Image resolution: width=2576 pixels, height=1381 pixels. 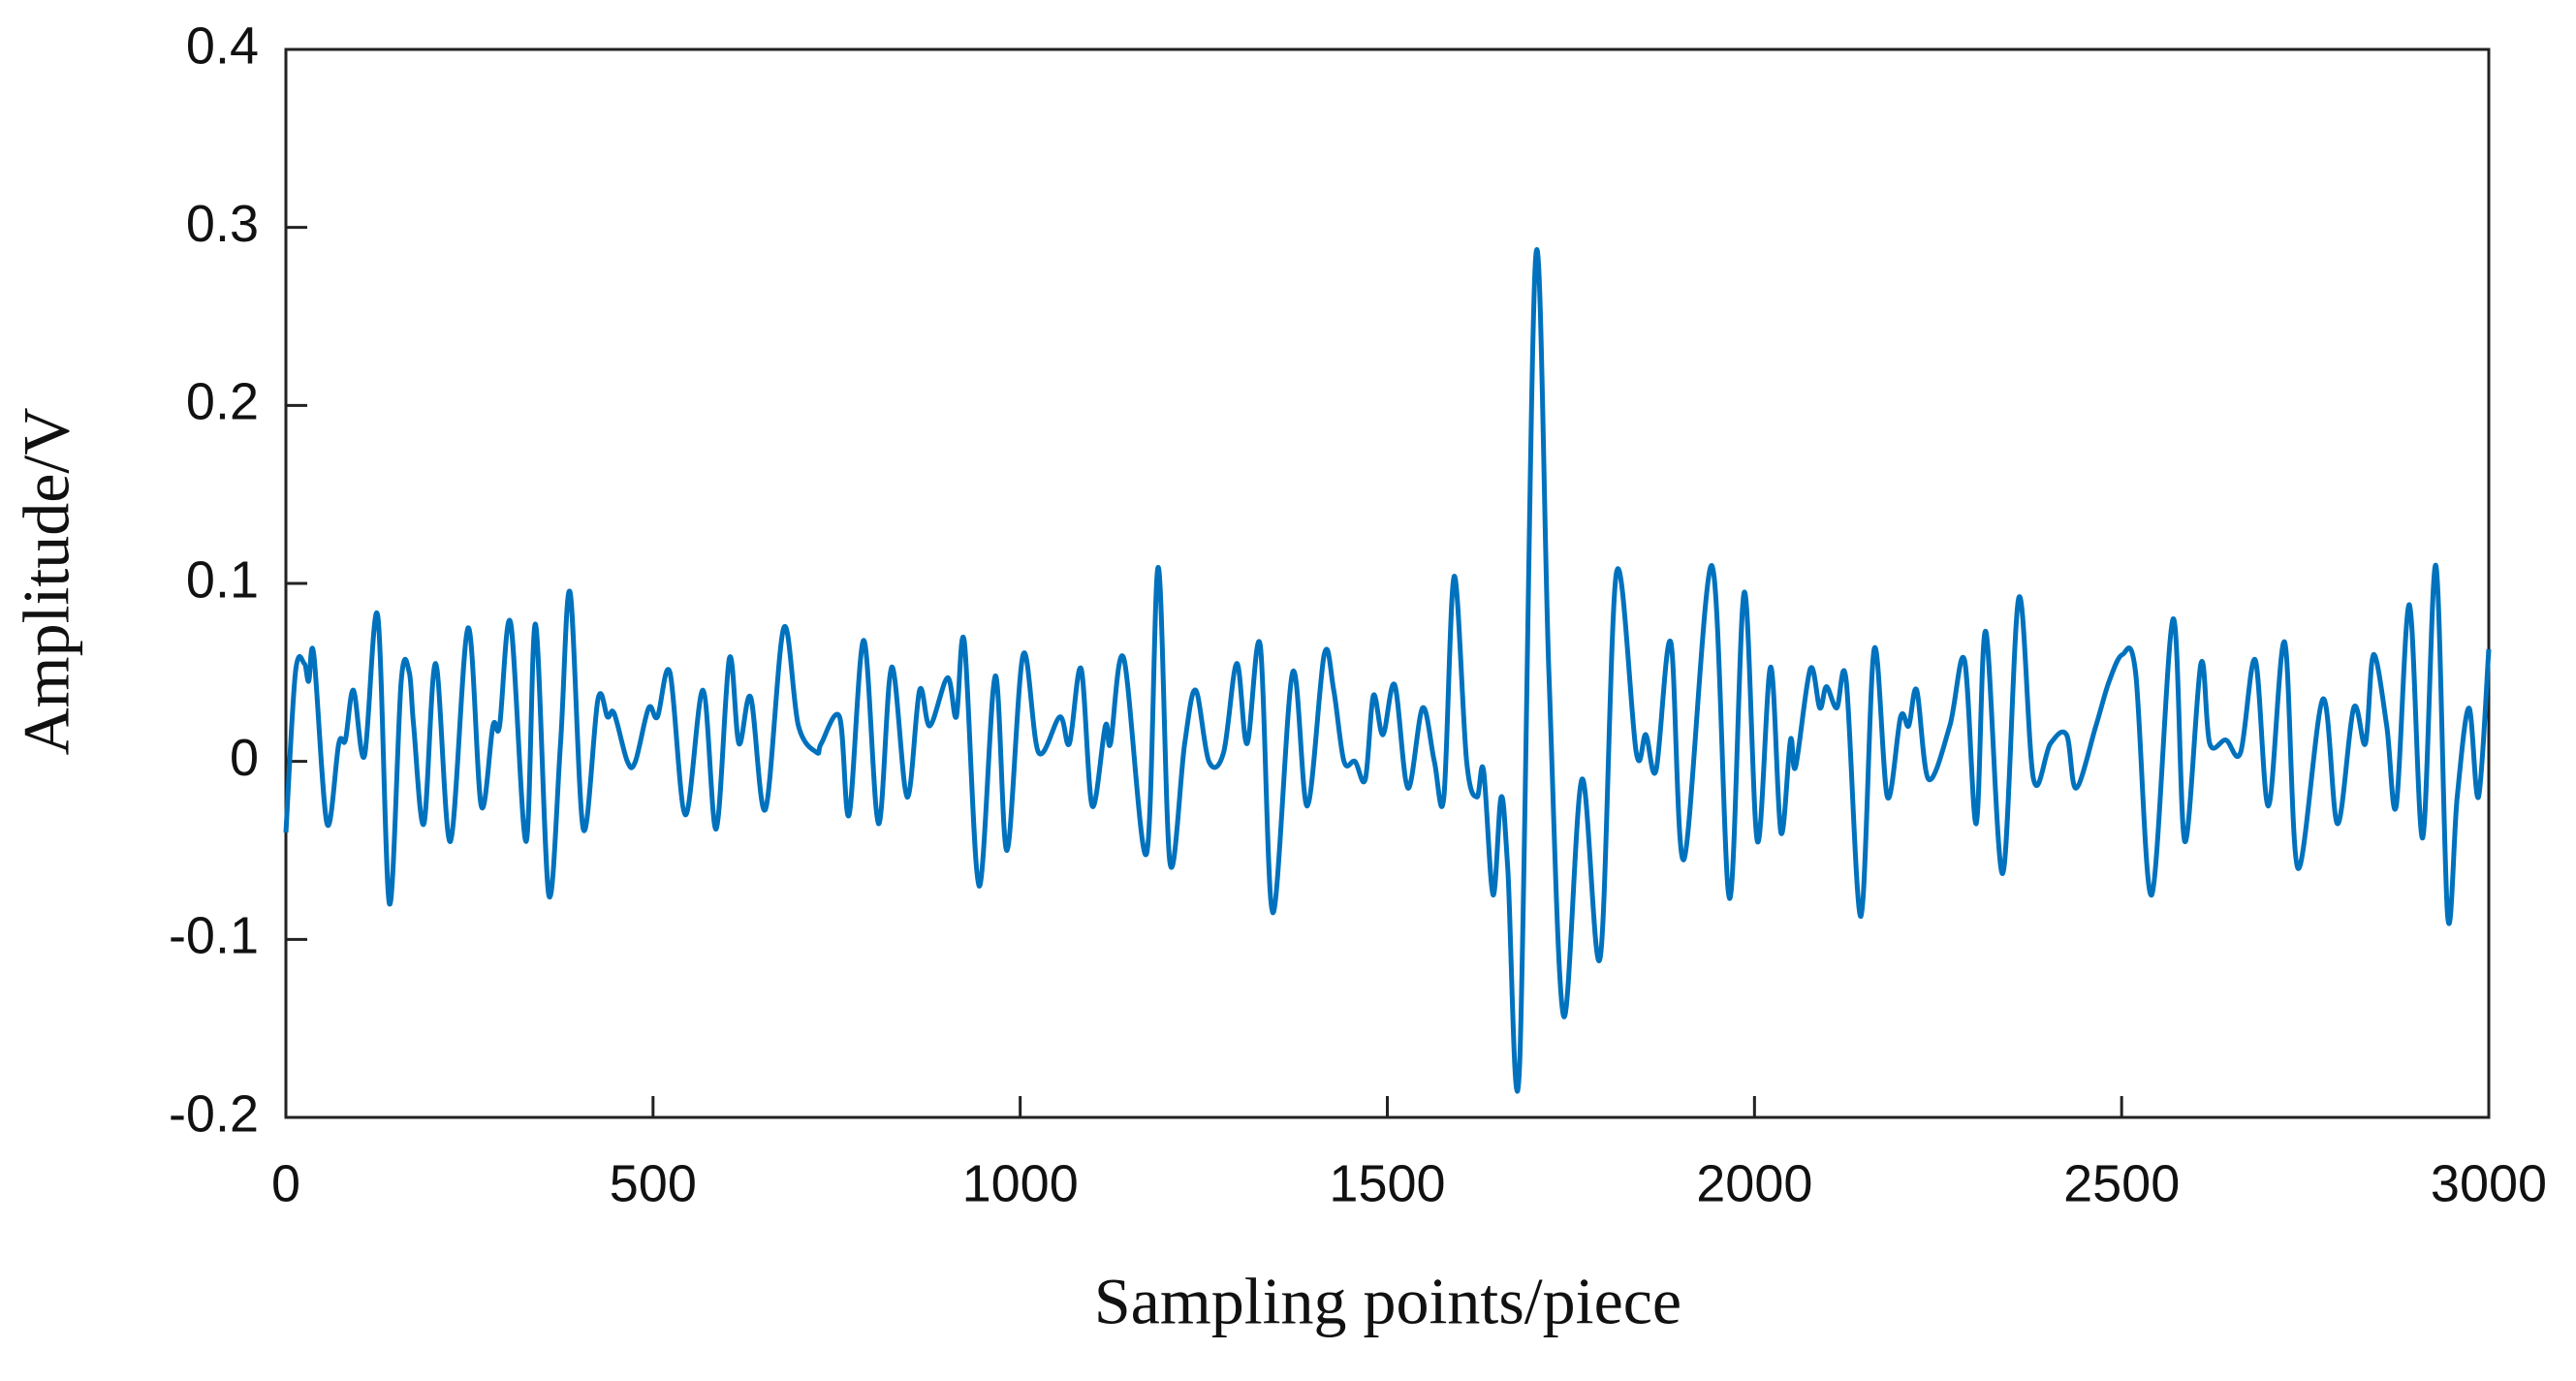 I want to click on y-tick-label: 0.4, so click(x=222, y=45).